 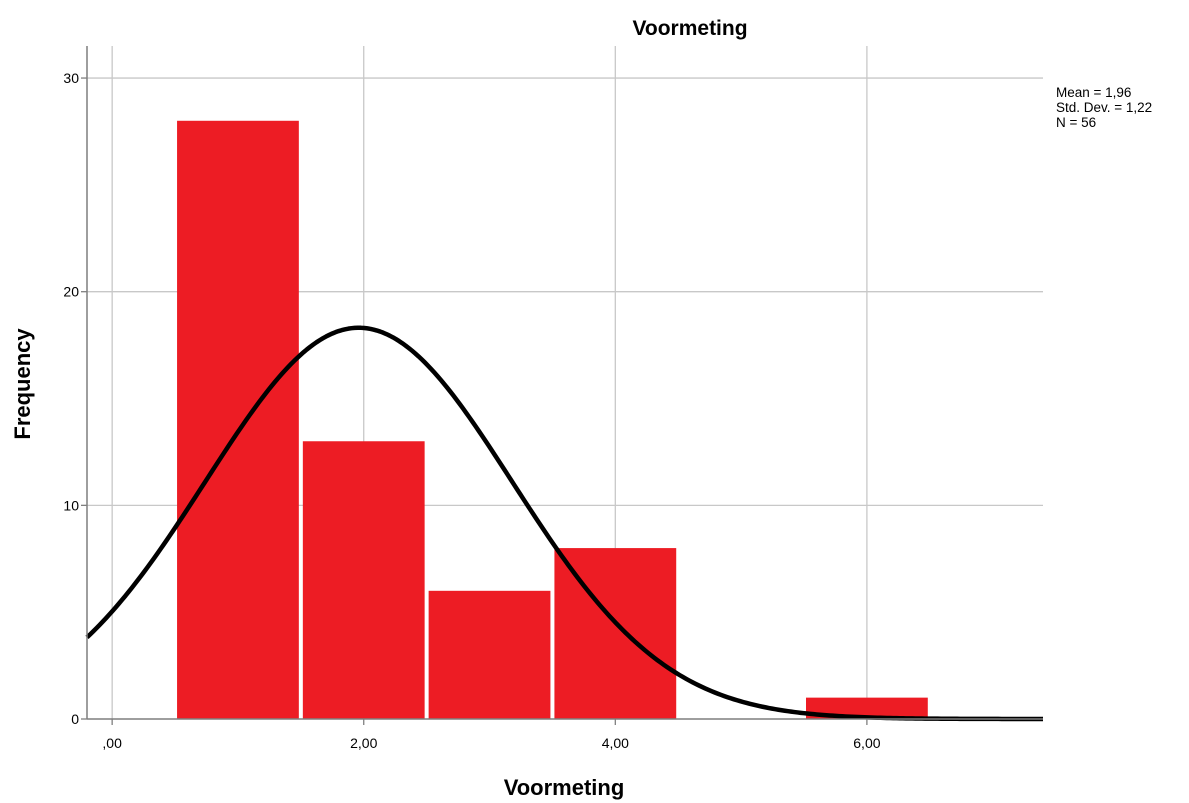 I want to click on stats-box: Mean = 1,96 Std. Dev. = 1,22 N = 56, so click(x=1104, y=107).